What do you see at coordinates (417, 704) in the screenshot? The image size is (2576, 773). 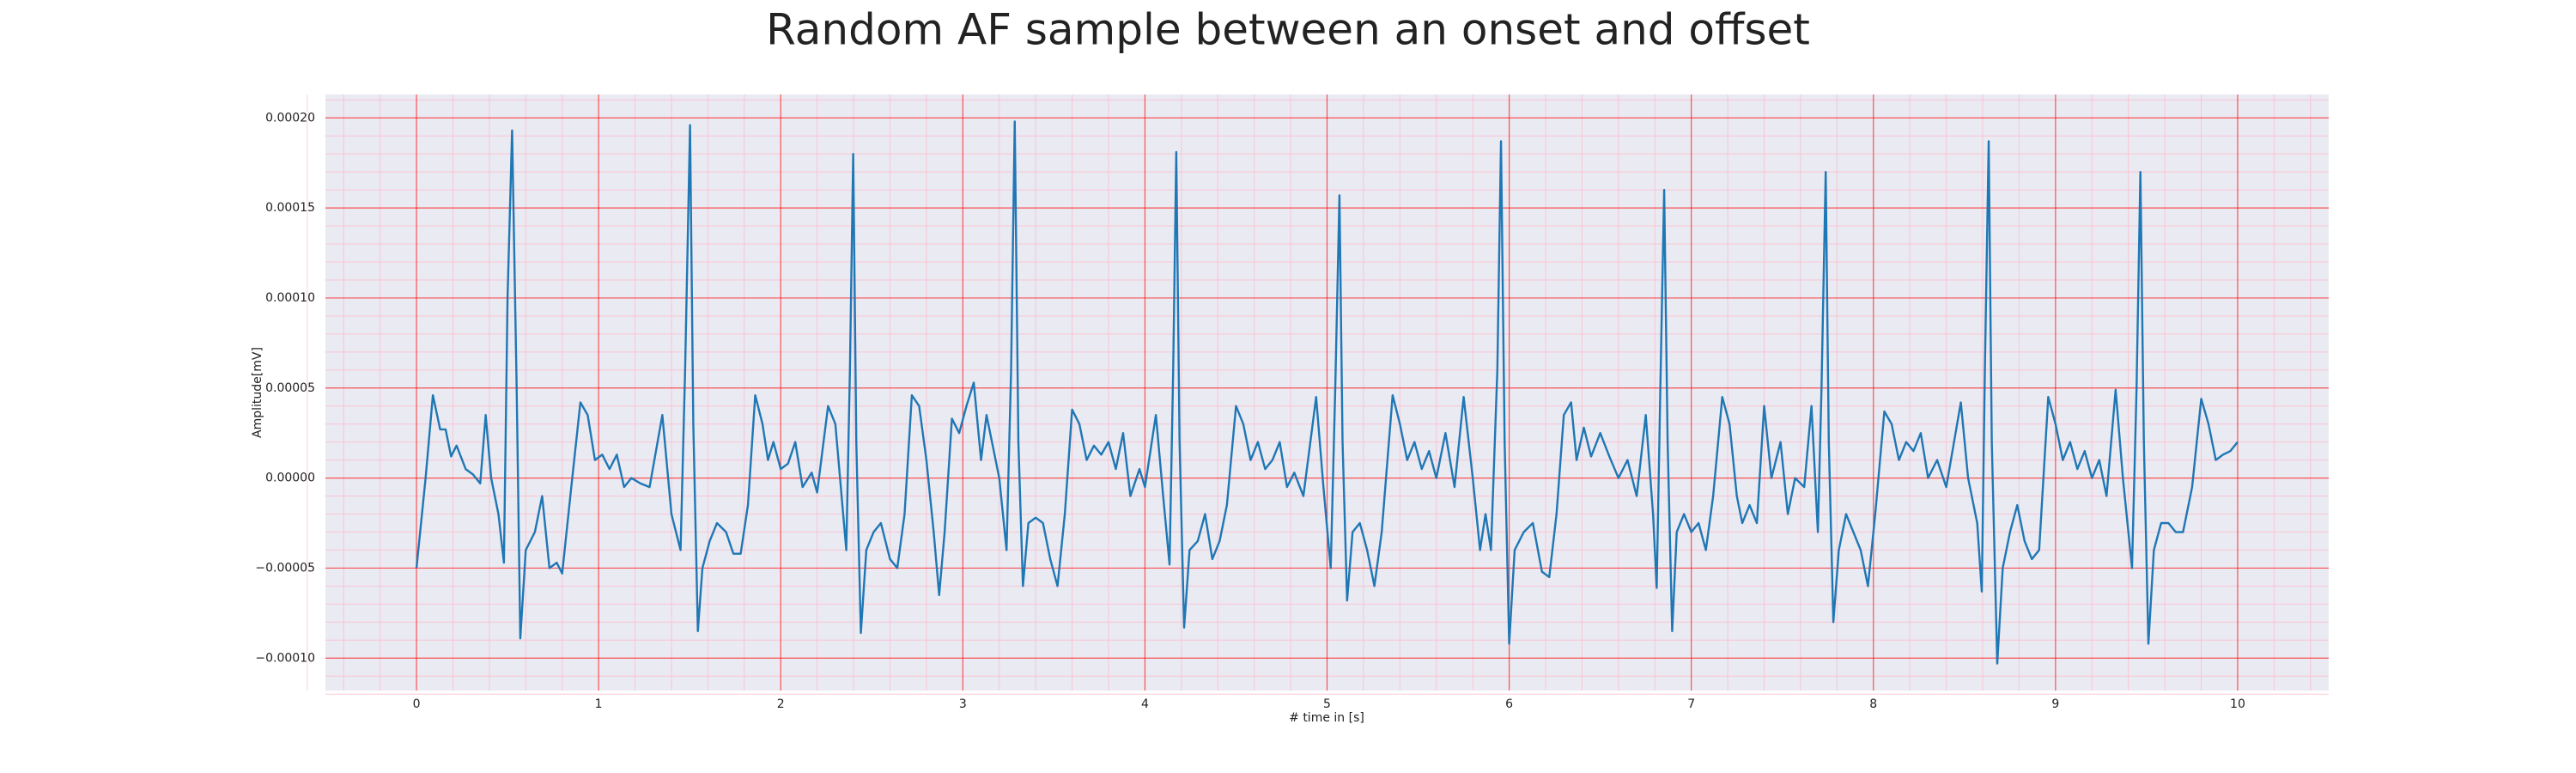 I see `x-tick-label: 0` at bounding box center [417, 704].